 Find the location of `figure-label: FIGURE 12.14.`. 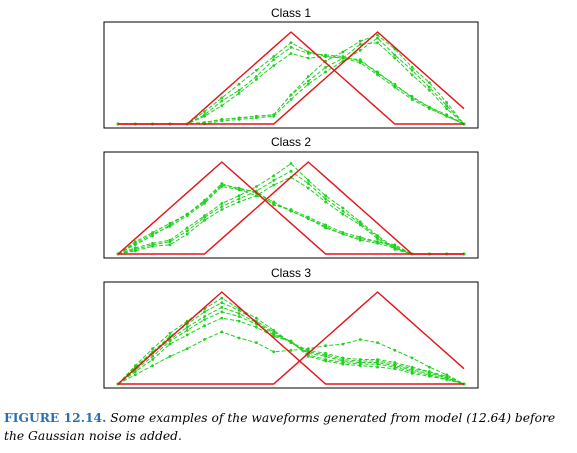

figure-label: FIGURE 12.14. is located at coordinates (55, 417).